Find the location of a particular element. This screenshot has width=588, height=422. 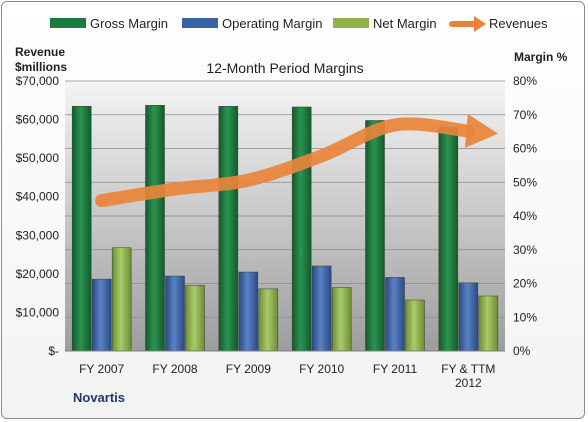

left-tick-label: $20,000 is located at coordinates (38, 274).